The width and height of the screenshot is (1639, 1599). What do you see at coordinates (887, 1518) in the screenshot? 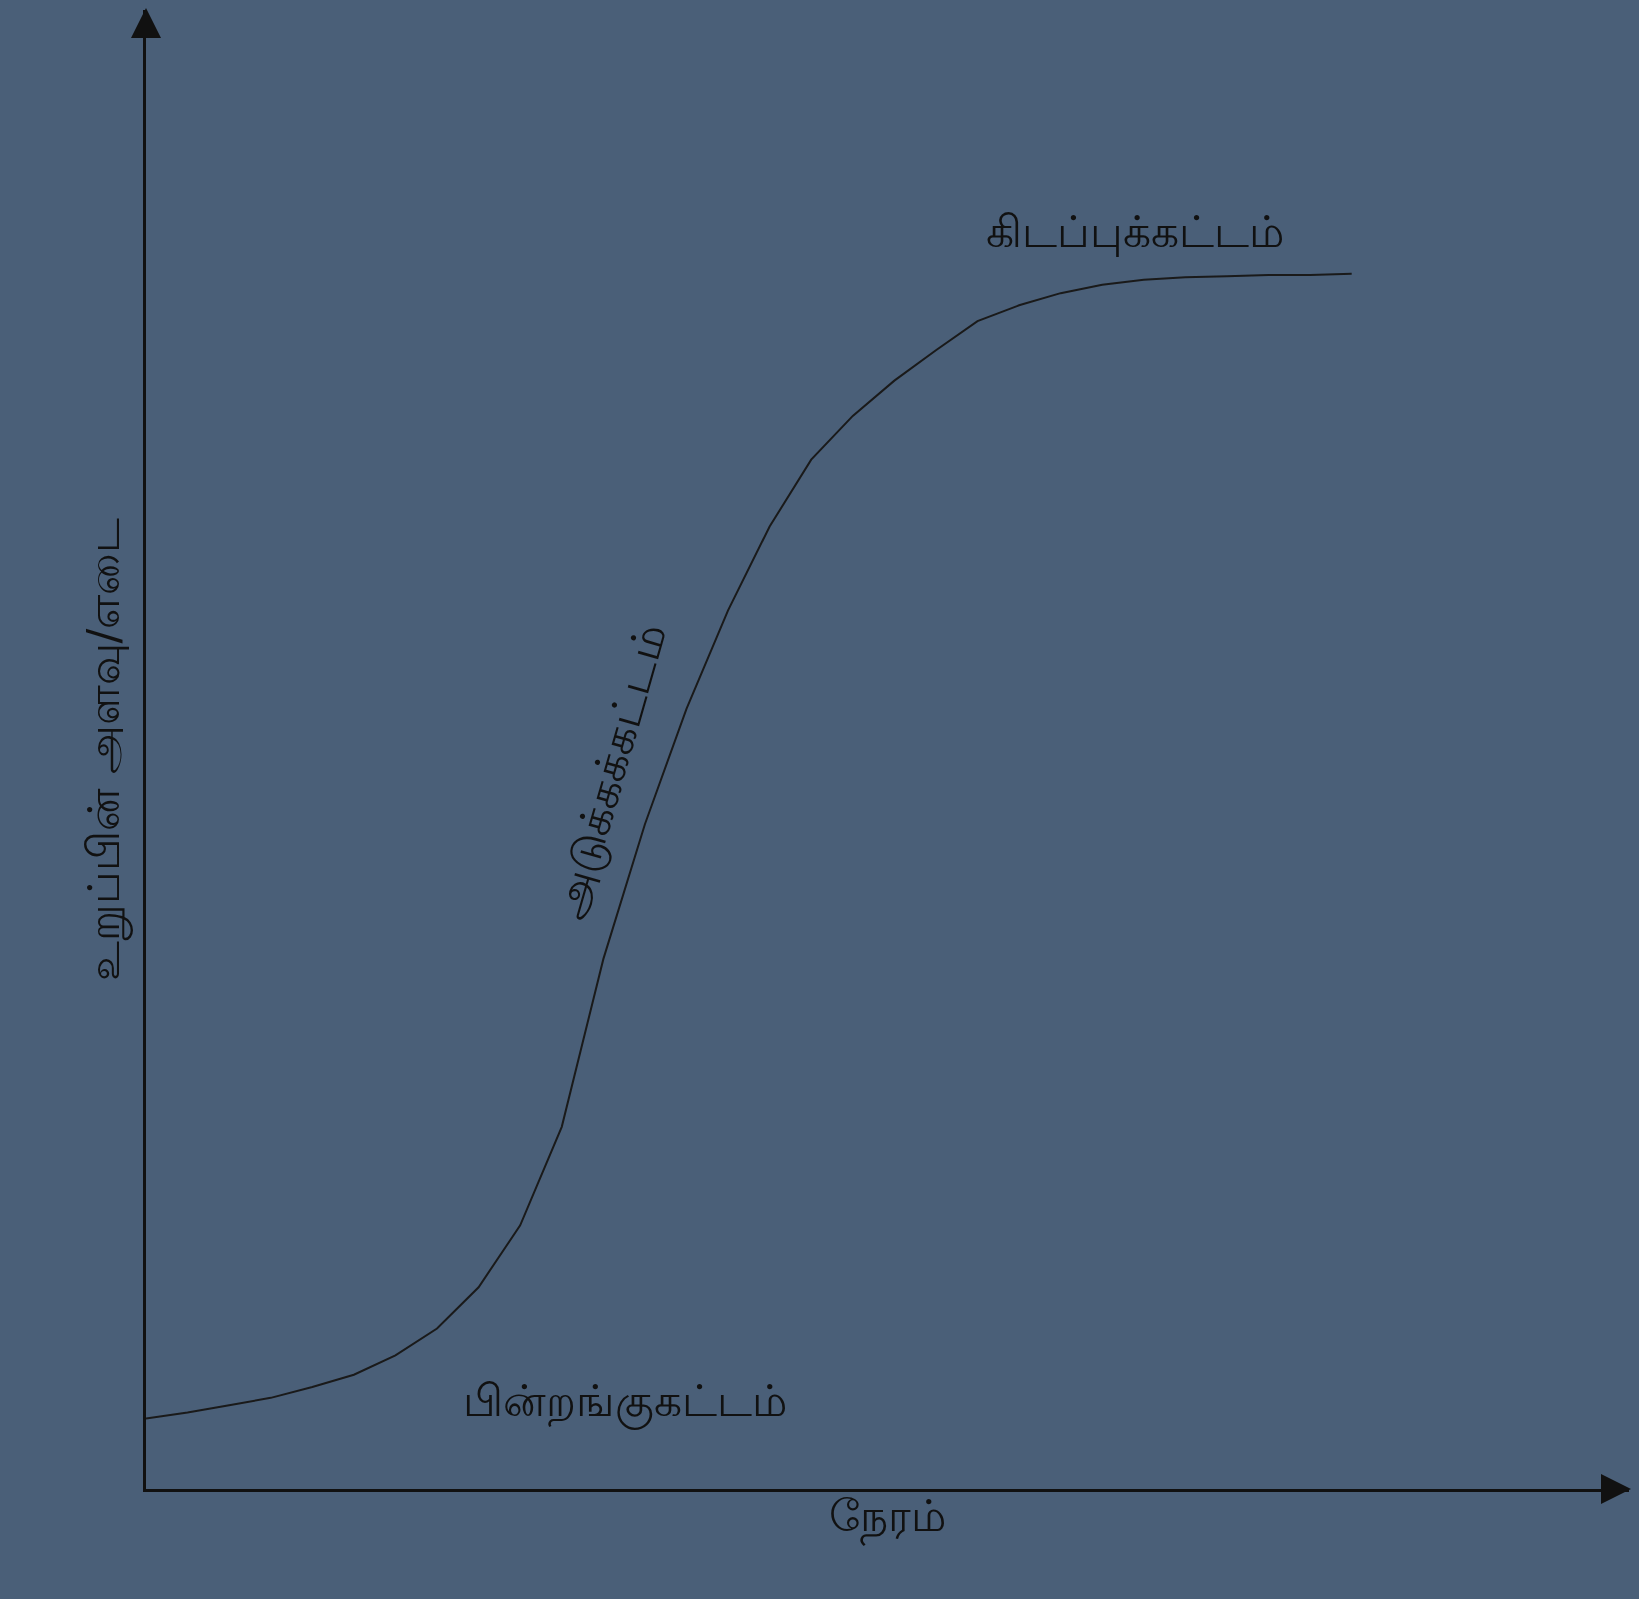
I see `x-axis-title: நேரம்` at bounding box center [887, 1518].